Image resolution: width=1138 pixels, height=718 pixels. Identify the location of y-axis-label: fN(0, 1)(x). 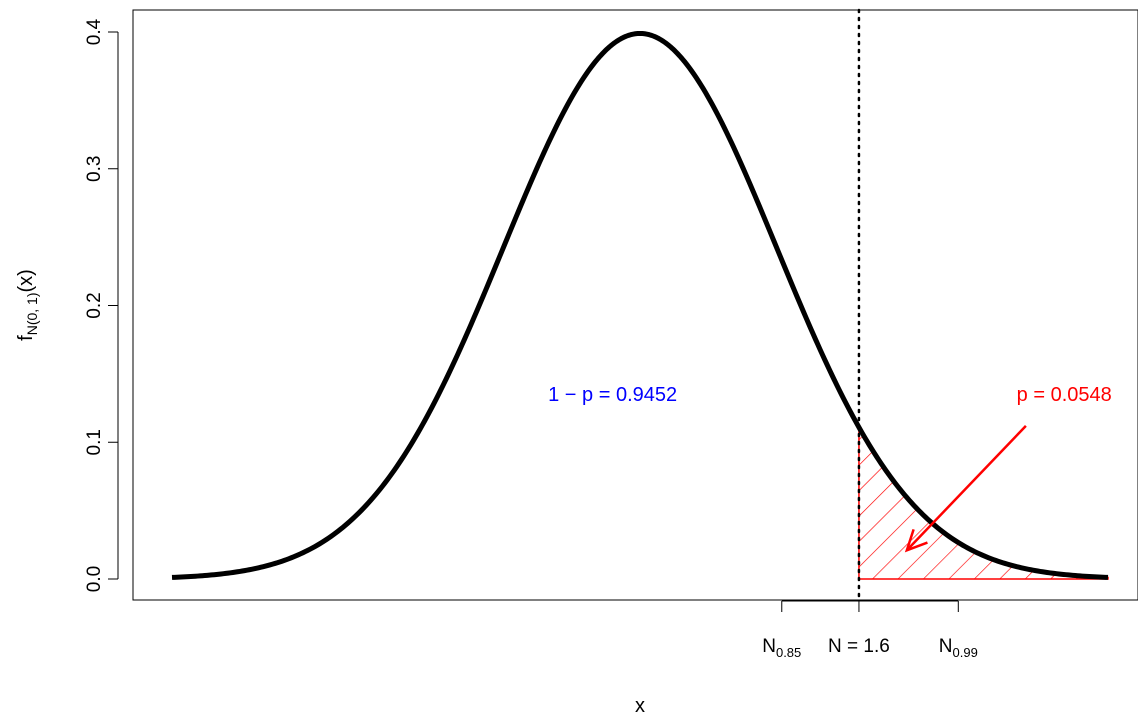
(27, 305).